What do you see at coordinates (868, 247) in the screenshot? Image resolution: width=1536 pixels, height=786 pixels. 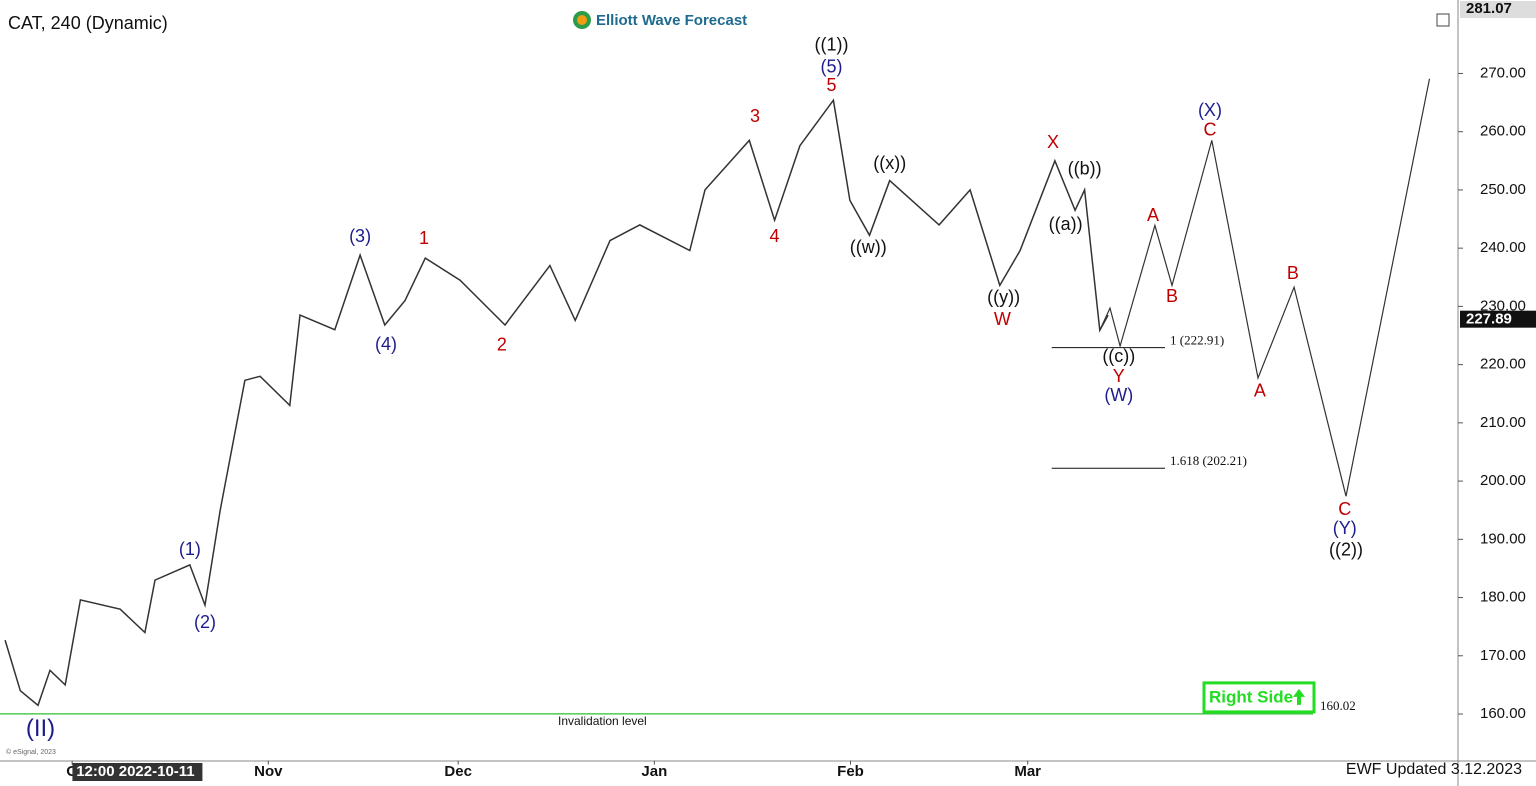 I see `wave-label: ((w))` at bounding box center [868, 247].